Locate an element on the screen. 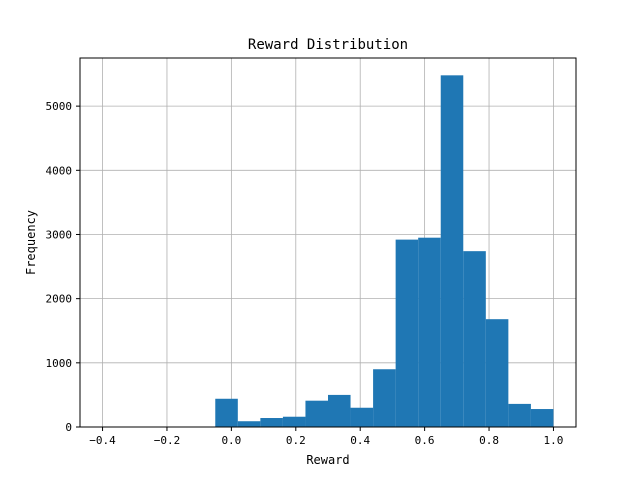 This screenshot has height=484, width=640. y-tick-label: 2000 is located at coordinates (59, 299).